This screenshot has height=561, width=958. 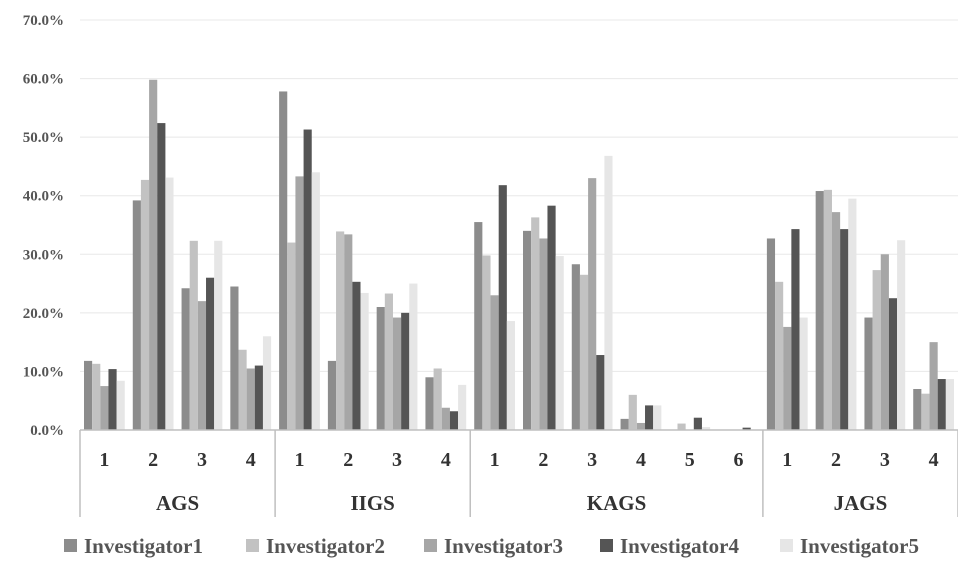 What do you see at coordinates (43, 226) in the screenshot?
I see `y-axis-ticks: 0.0% 10.0% 20.0% 30.0% 40.0% 50.0% 60.0% 70.0%` at bounding box center [43, 226].